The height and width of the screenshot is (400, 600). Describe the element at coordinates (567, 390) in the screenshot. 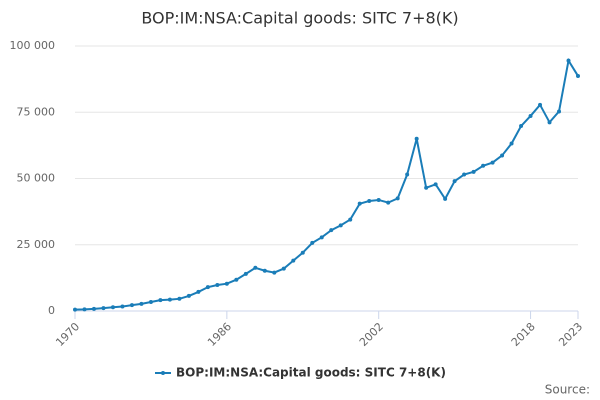

I see `source: Source:` at that location.